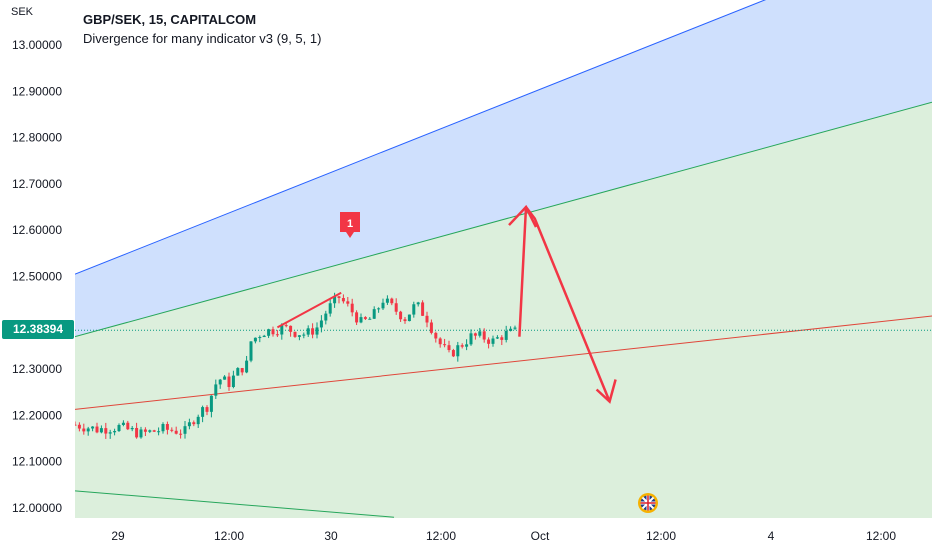 This screenshot has height=550, width=932. I want to click on signal-badge, so click(350, 225).